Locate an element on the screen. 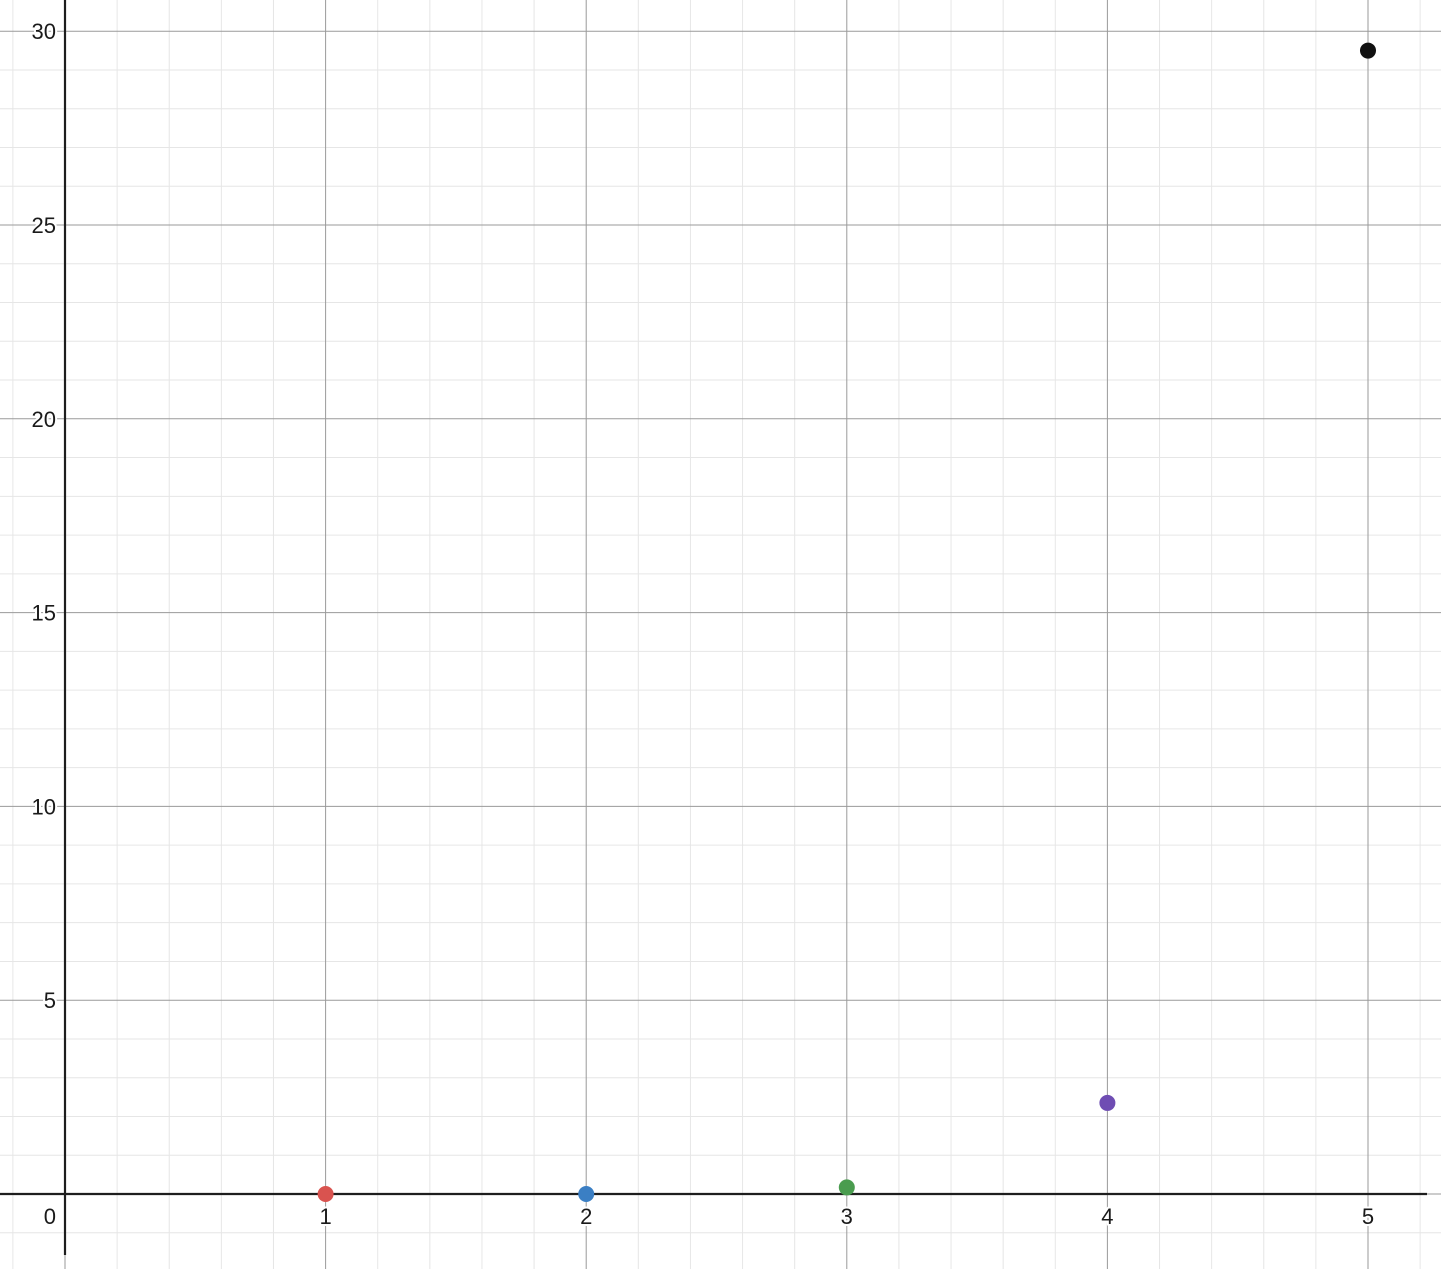 The height and width of the screenshot is (1269, 1441). y-tick-label: 25 is located at coordinates (44, 225).